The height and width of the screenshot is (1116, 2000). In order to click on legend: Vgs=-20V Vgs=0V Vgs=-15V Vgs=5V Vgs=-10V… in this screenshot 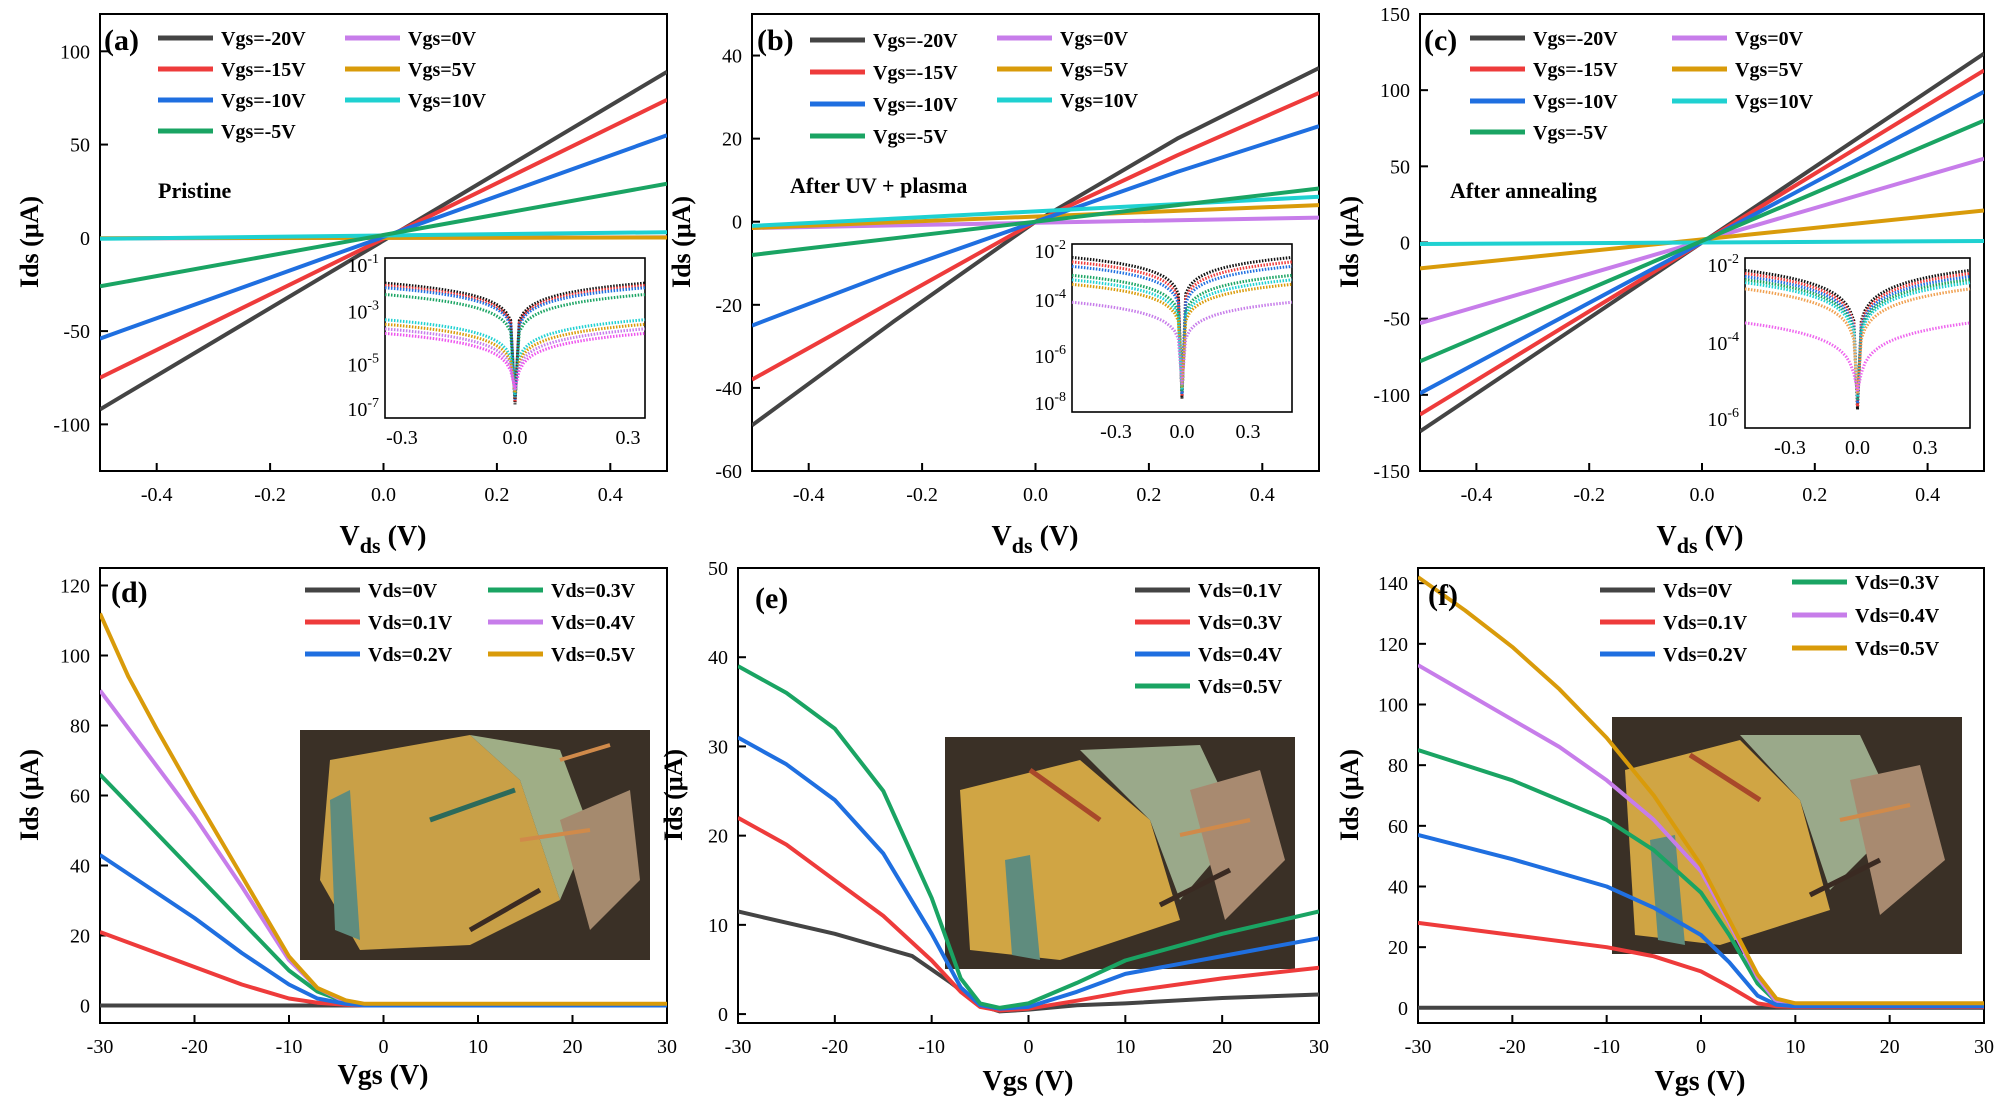, I will do `click(1642, 86)`.